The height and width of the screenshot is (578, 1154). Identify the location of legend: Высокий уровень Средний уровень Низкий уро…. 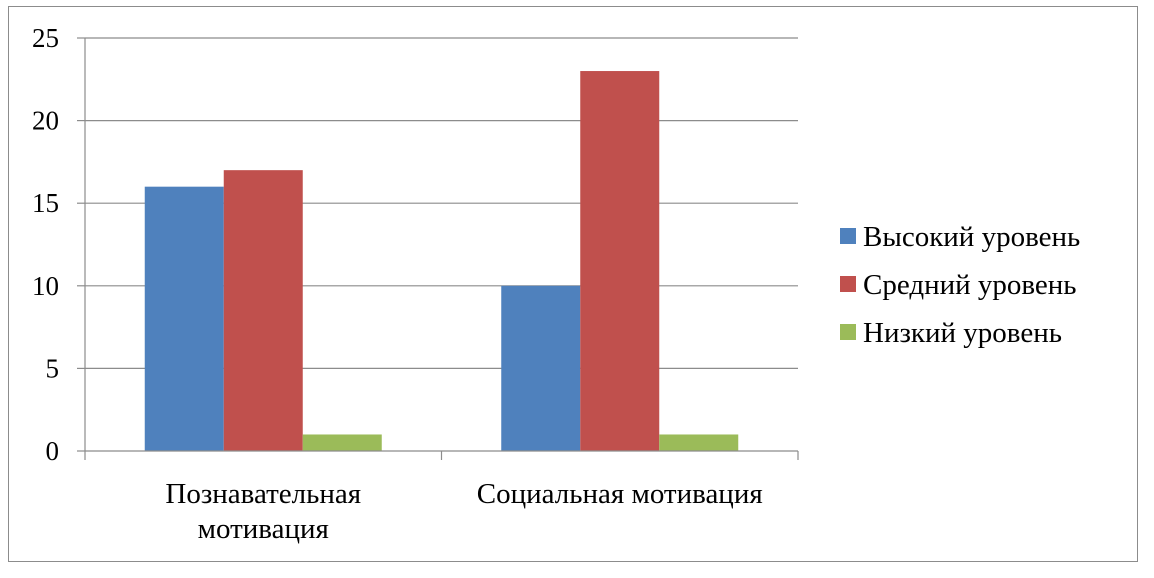
(960, 285).